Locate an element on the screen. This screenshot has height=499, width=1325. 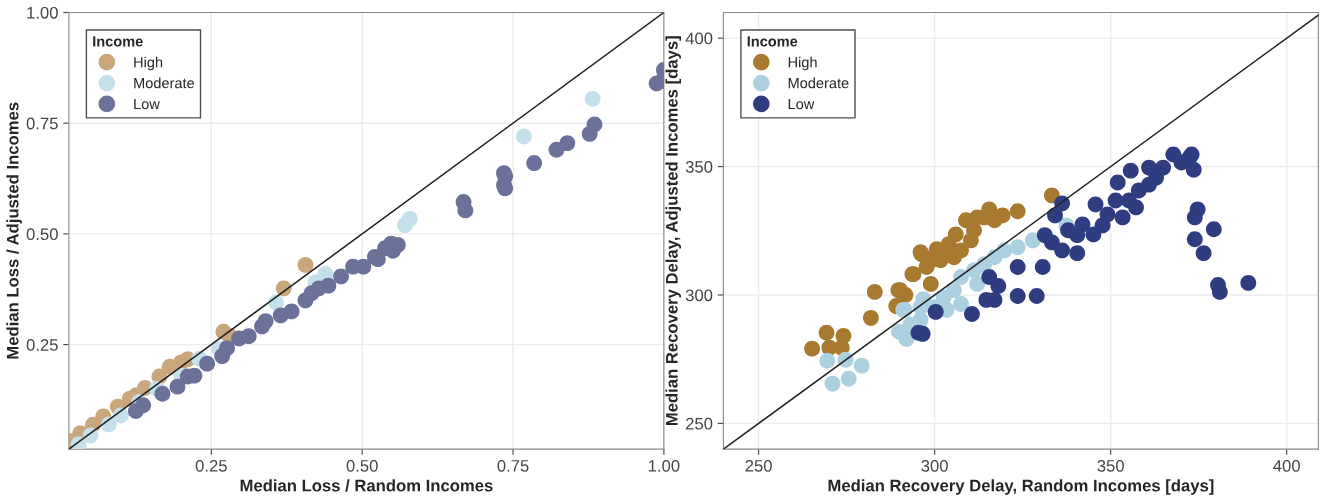
y-axis-title: Median Recovery Delay, Adjusted Incomes [days] is located at coordinates (673, 231).